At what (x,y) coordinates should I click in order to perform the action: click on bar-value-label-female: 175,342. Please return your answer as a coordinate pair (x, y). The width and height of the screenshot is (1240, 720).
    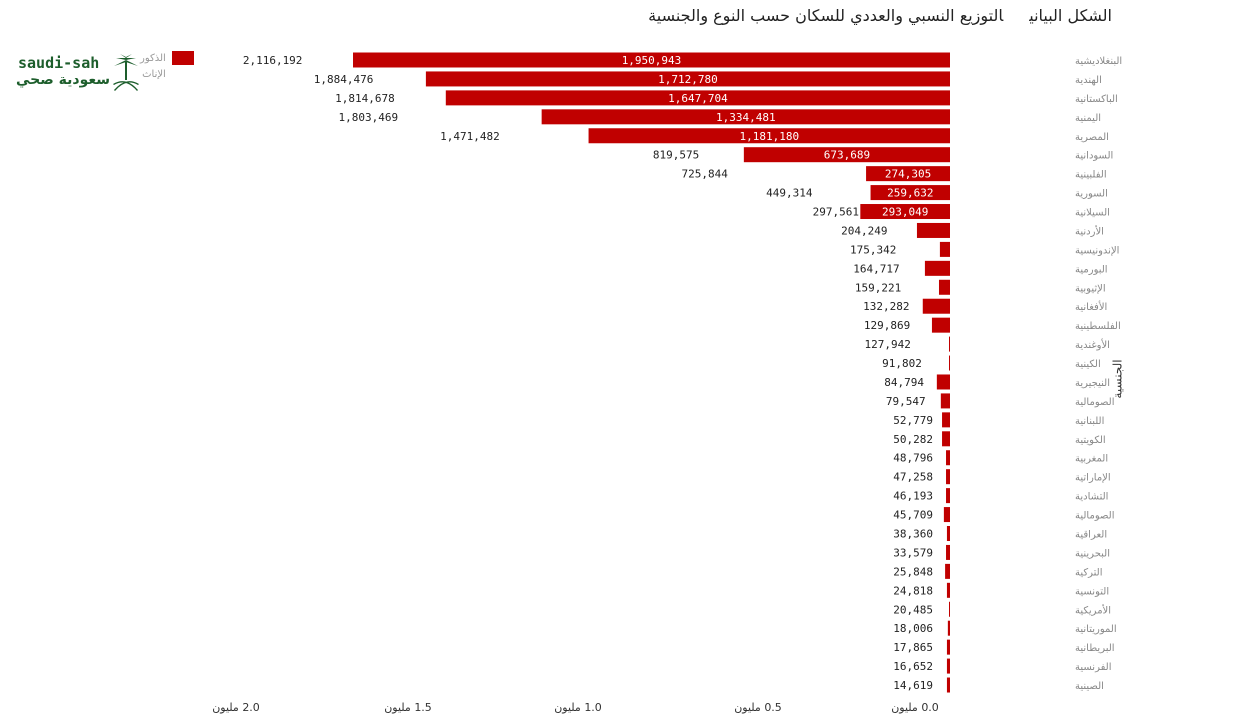
    Looking at the image, I should click on (873, 249).